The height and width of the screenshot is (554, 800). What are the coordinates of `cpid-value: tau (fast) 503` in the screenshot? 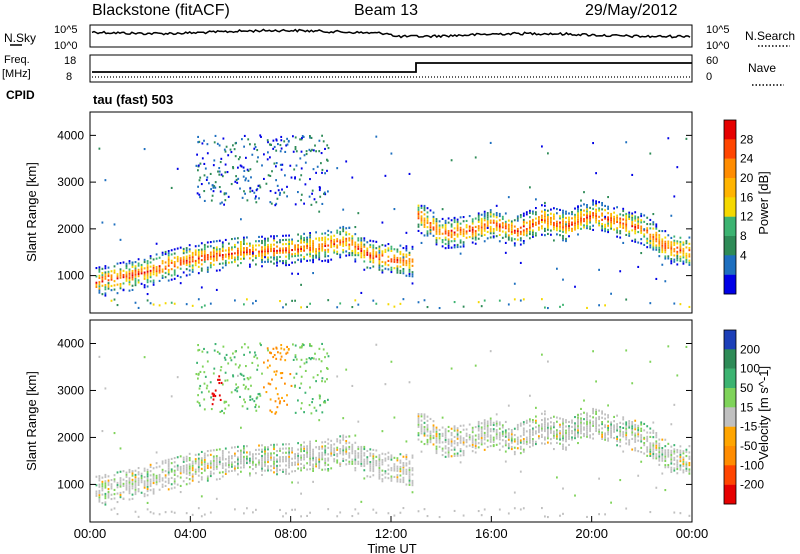 It's located at (133, 99).